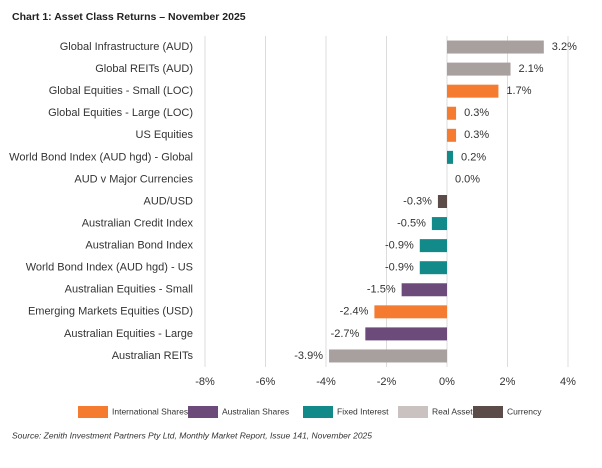 This screenshot has height=468, width=602. I want to click on legend-label: Real Assets, so click(454, 411).